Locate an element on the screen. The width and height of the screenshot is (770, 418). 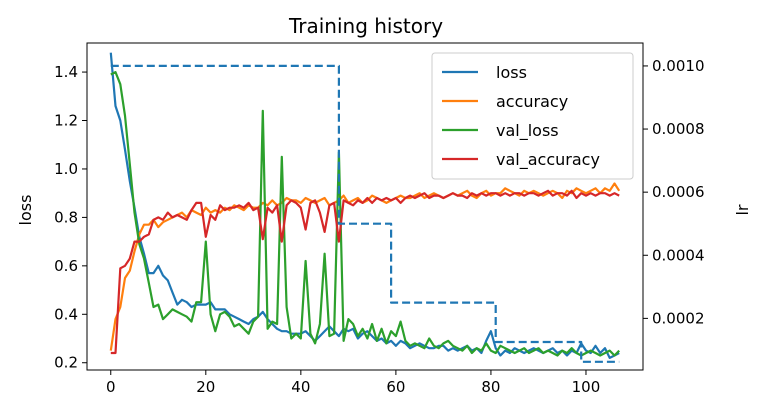
x-tick-label: 80 is located at coordinates (490, 387).